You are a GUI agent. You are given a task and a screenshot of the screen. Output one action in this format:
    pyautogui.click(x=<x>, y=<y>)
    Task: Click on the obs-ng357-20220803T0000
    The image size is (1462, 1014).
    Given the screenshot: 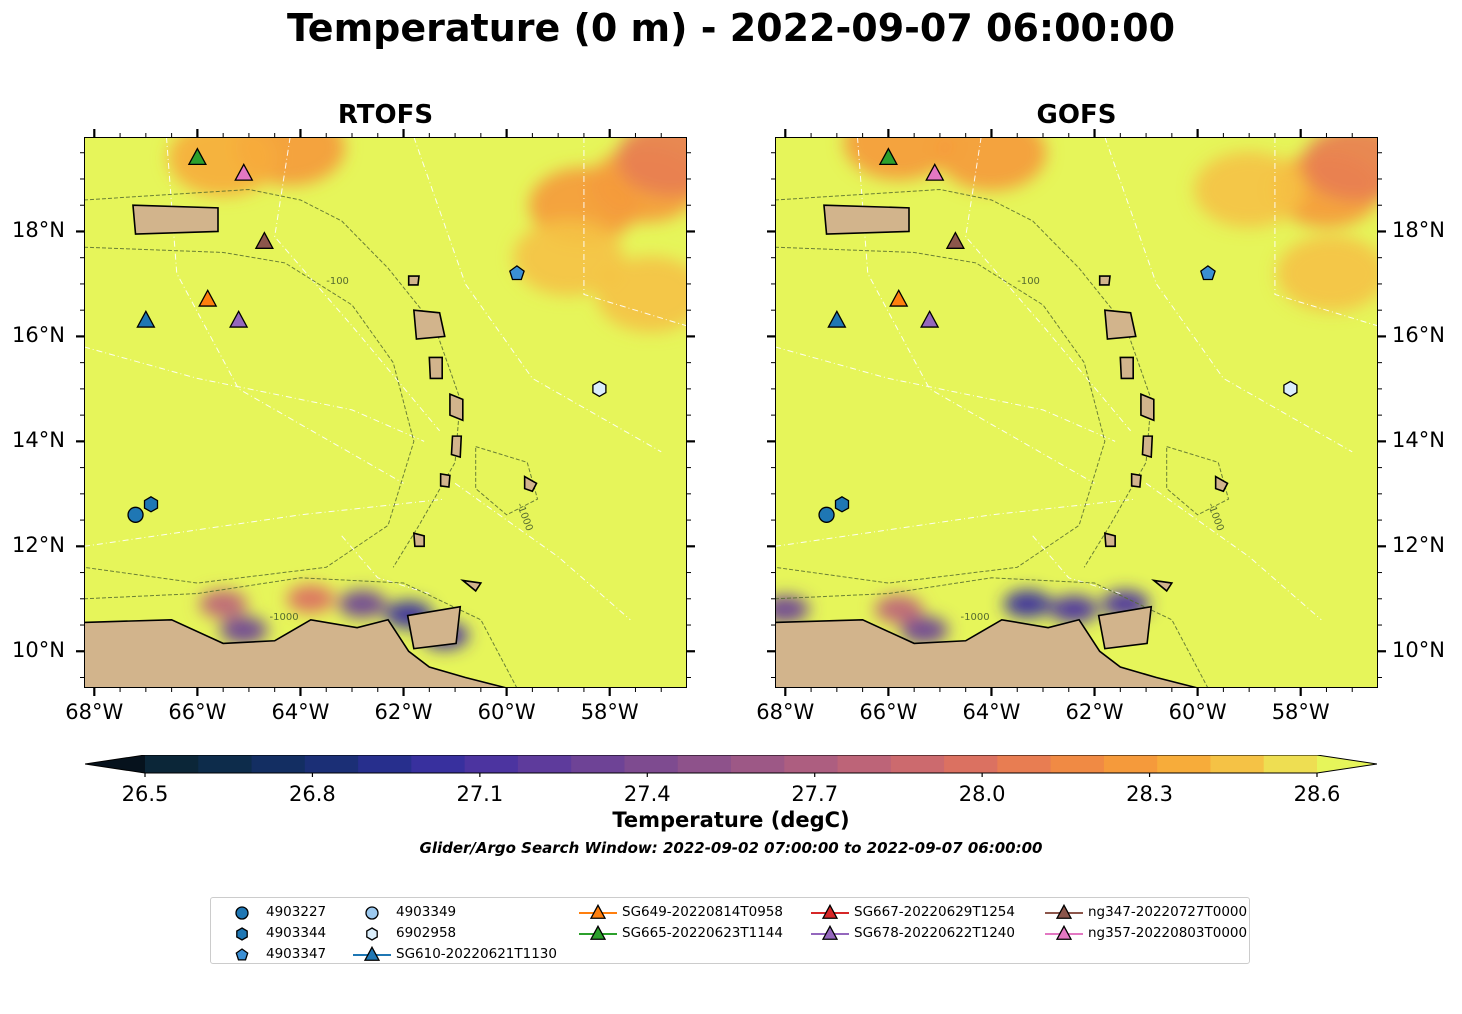 What is the action you would take?
    pyautogui.click(x=935, y=172)
    